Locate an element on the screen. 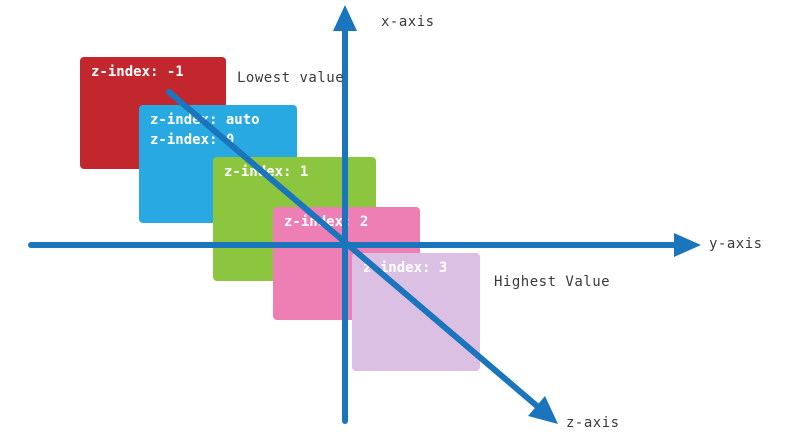 This screenshot has width=800, height=445. box-z-index-3-label: z-index: 3 is located at coordinates (405, 268).